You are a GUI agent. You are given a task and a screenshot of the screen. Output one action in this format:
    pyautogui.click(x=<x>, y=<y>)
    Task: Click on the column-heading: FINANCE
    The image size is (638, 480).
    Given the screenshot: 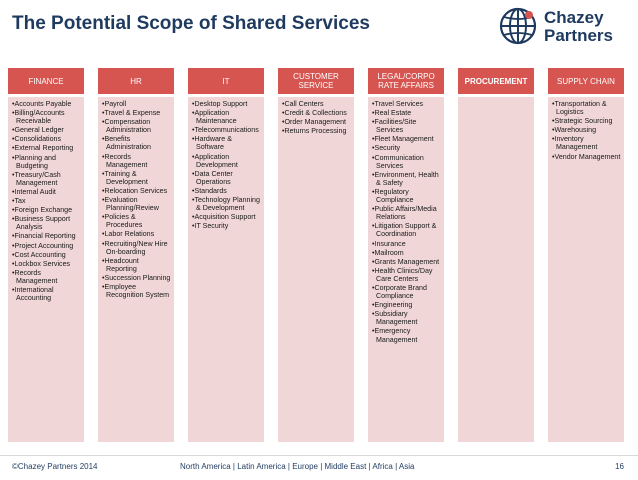 What is the action you would take?
    pyautogui.click(x=46, y=81)
    